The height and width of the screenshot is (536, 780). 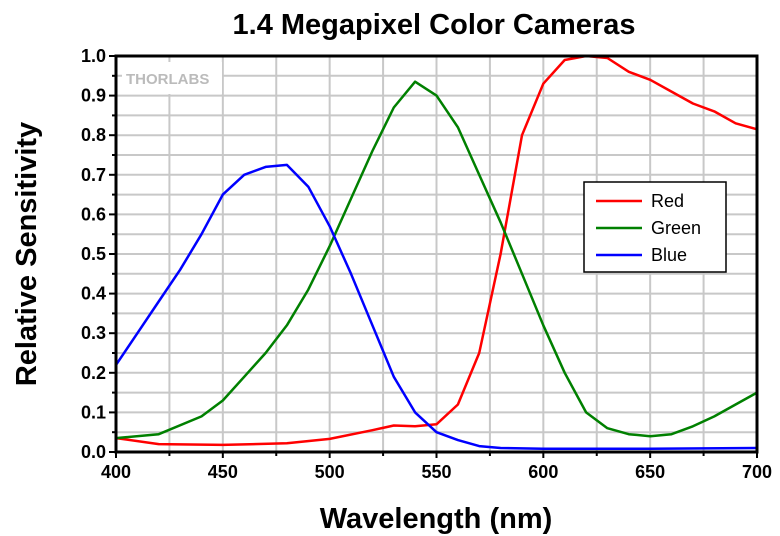 What do you see at coordinates (667, 201) in the screenshot?
I see `legend-label-red: Red` at bounding box center [667, 201].